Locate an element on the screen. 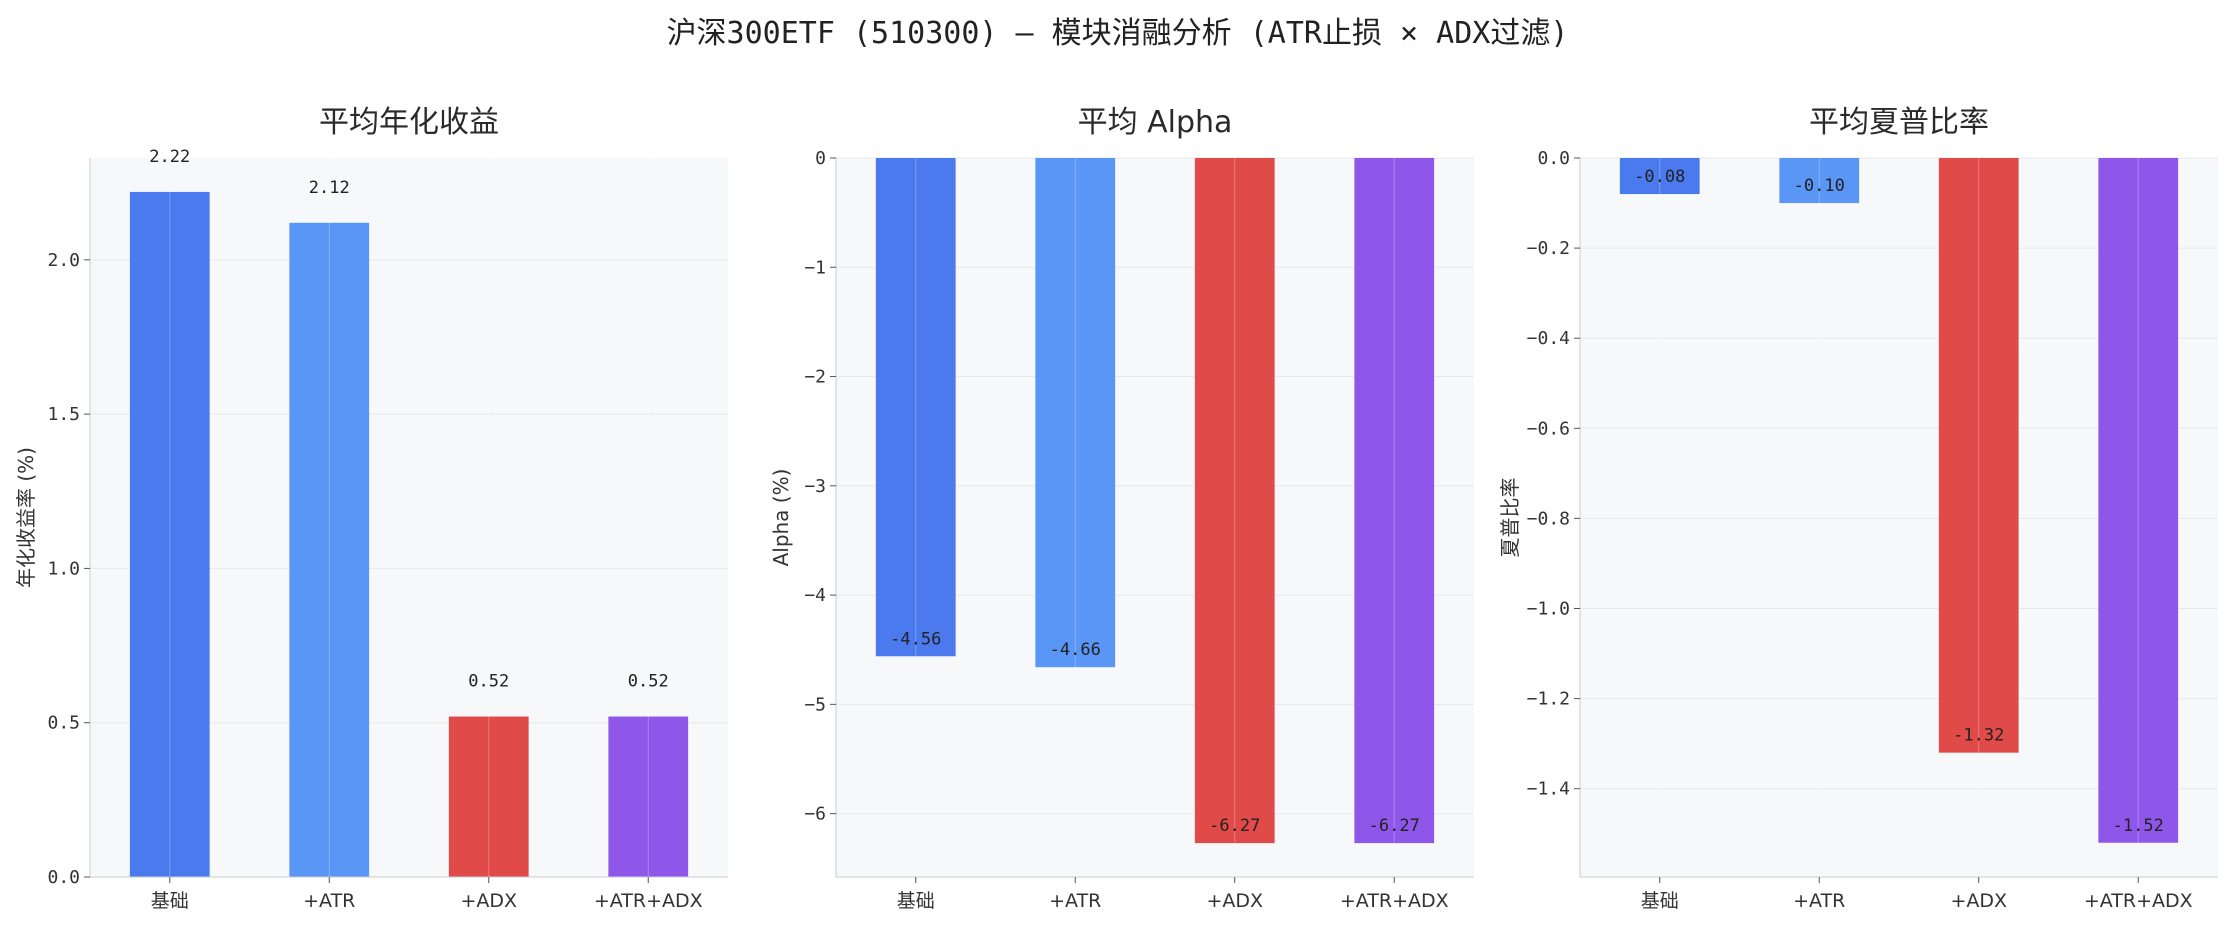 The image size is (2235, 926). annual-return-category-label: 基础 is located at coordinates (170, 901).